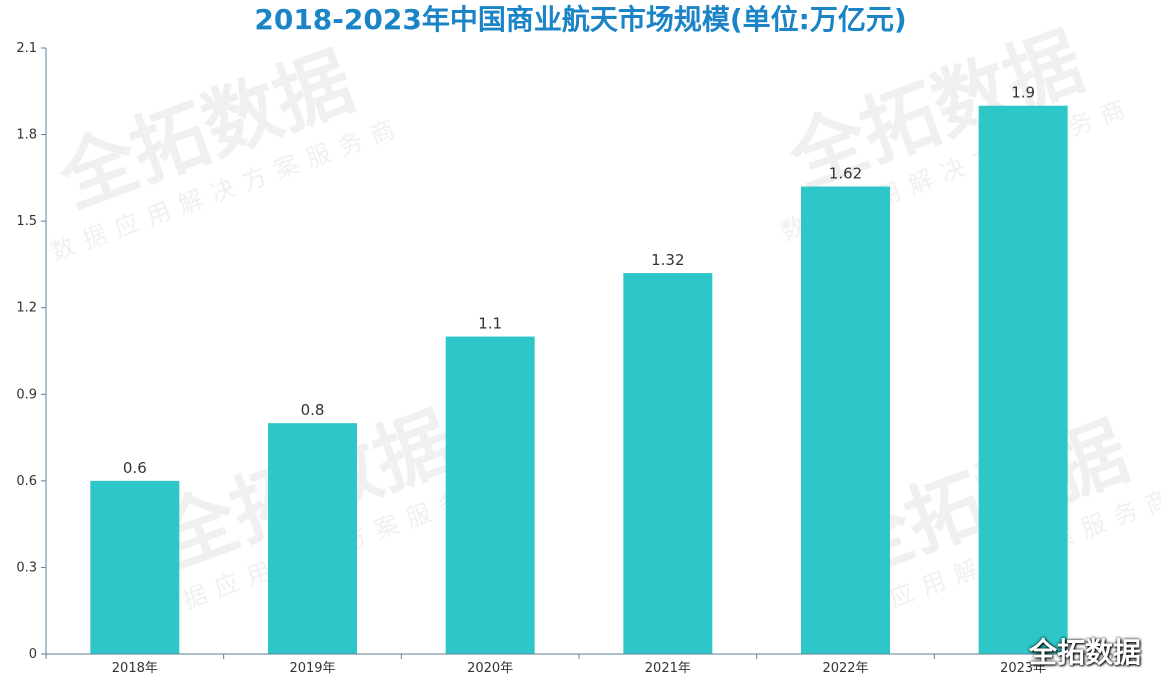 Image resolution: width=1161 pixels, height=695 pixels. Describe the element at coordinates (580, 19) in the screenshot. I see `chart-title: 2018-2023年中国商业航天市场规模(单位:万亿元)` at that location.